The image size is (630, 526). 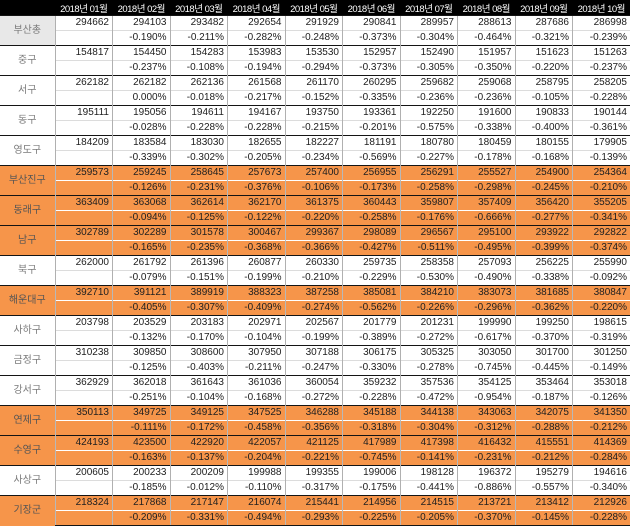 I want to click on value-cell: 259735, so click(x=372, y=263).